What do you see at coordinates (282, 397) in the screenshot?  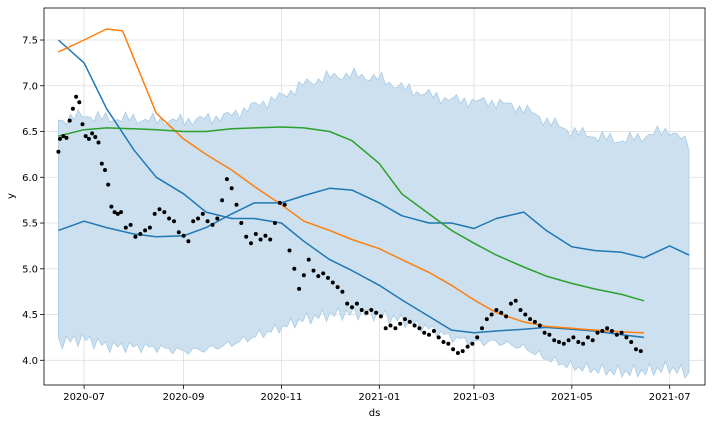 I see `x-tick-label: 2020-11` at bounding box center [282, 397].